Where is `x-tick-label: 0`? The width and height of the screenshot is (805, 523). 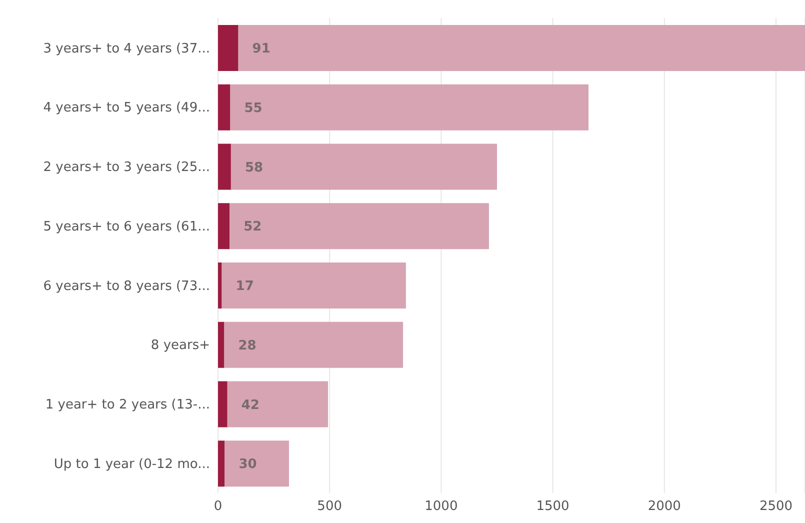
x-tick-label: 0 is located at coordinates (218, 506).